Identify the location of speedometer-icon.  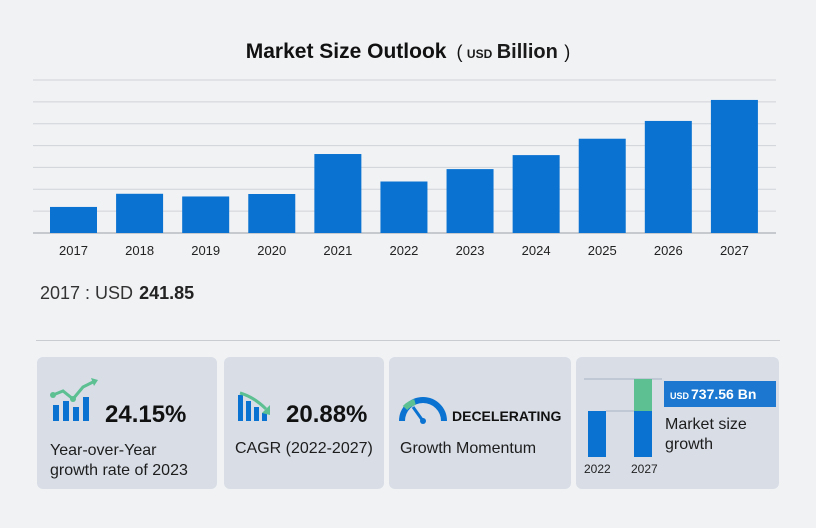
(423, 410).